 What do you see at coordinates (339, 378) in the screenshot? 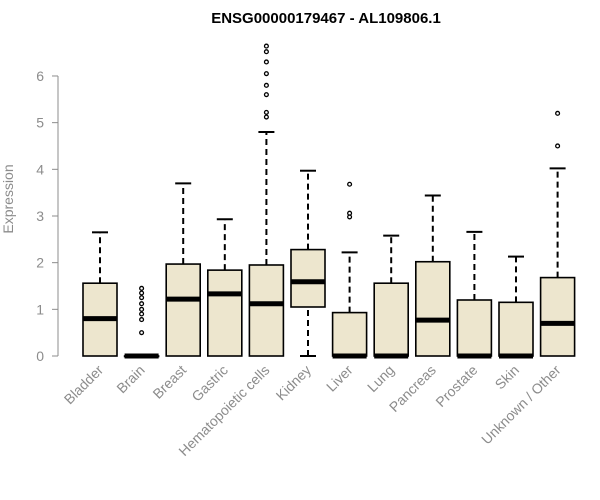
I see `x-tick-label: Liver` at bounding box center [339, 378].